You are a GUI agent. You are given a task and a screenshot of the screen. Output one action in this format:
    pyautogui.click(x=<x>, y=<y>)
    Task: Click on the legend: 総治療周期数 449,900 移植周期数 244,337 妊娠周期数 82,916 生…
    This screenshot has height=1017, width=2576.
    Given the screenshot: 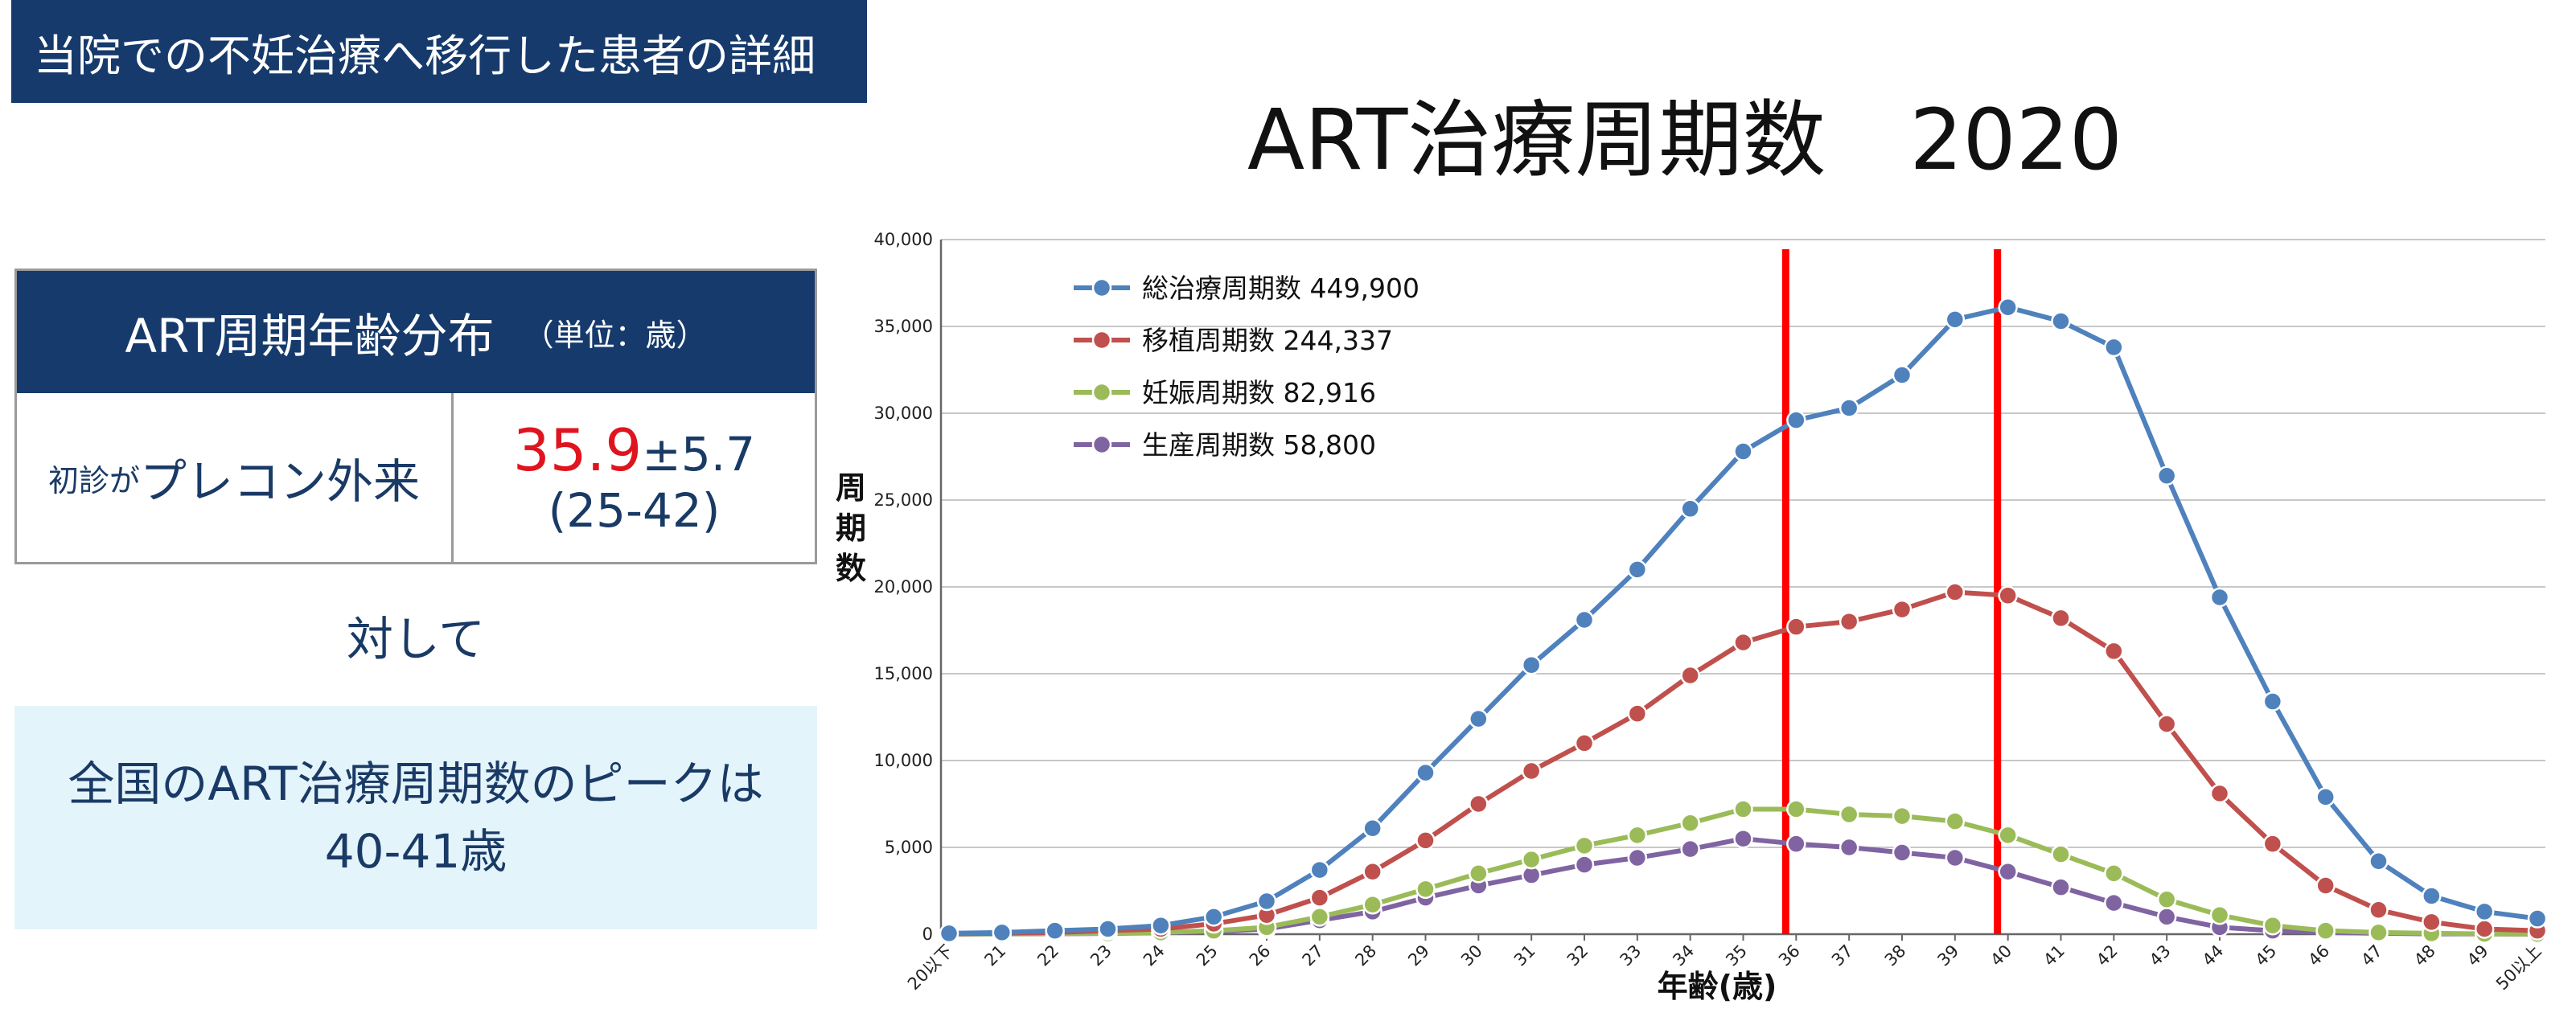 What is the action you would take?
    pyautogui.click(x=1246, y=367)
    